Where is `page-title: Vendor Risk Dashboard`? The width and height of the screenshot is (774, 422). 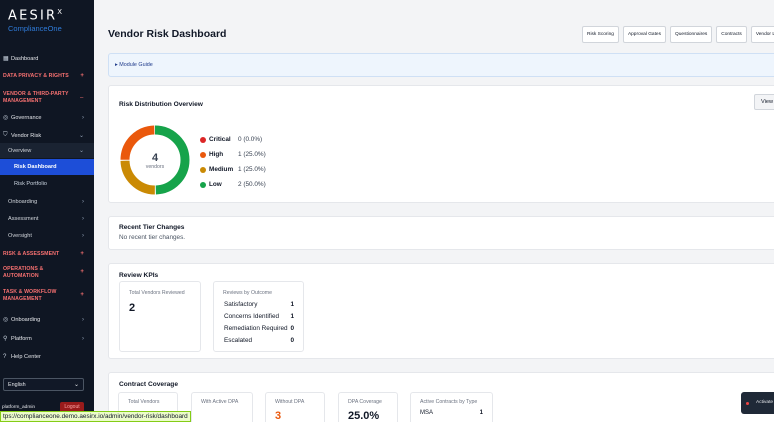 page-title: Vendor Risk Dashboard is located at coordinates (167, 34).